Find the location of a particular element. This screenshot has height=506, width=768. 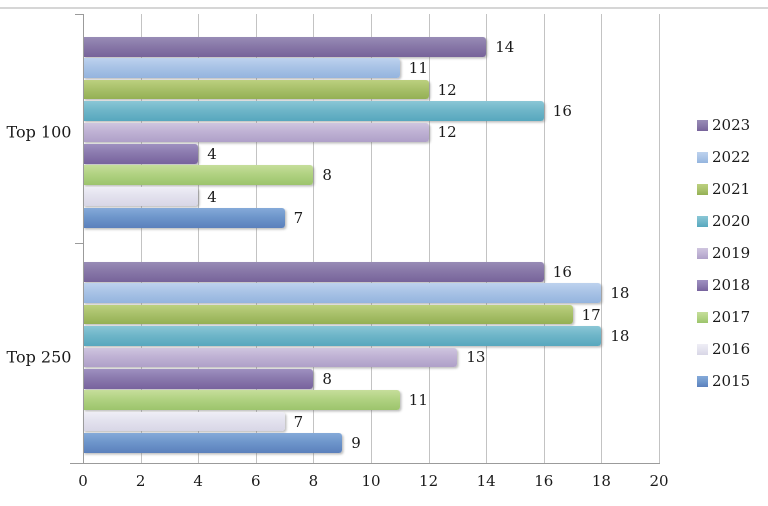

chart-top-border is located at coordinates (384, 8).